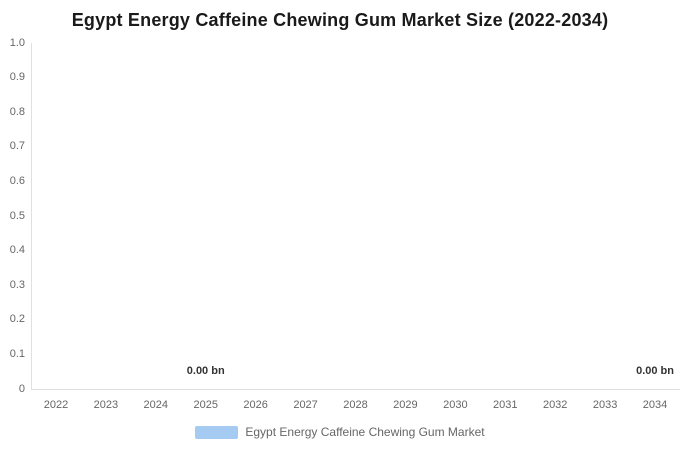 This screenshot has height=450, width=680. What do you see at coordinates (405, 405) in the screenshot?
I see `x-axis-tick-label: 2029` at bounding box center [405, 405].